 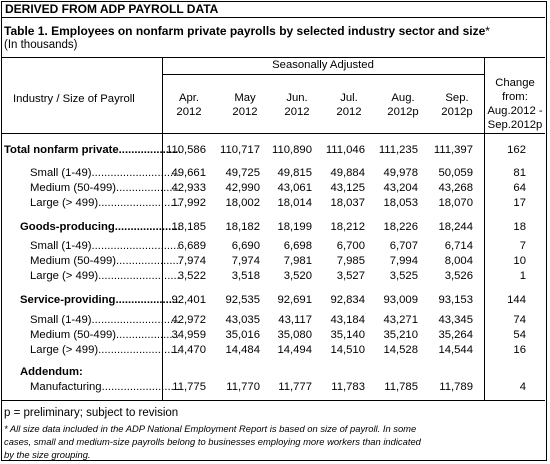 What do you see at coordinates (455, 227) in the screenshot?
I see `table-cell: 18,244` at bounding box center [455, 227].